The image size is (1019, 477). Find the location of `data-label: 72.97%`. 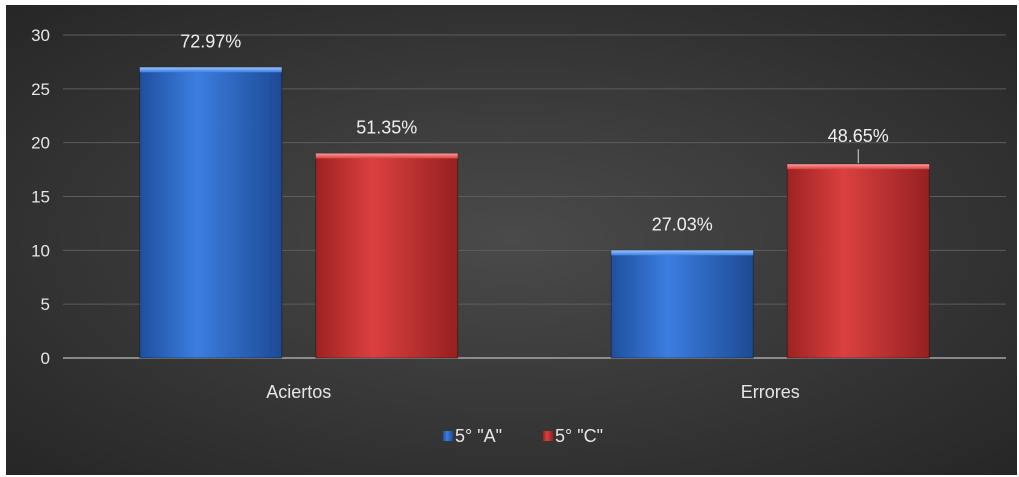

data-label: 72.97% is located at coordinates (210, 41).